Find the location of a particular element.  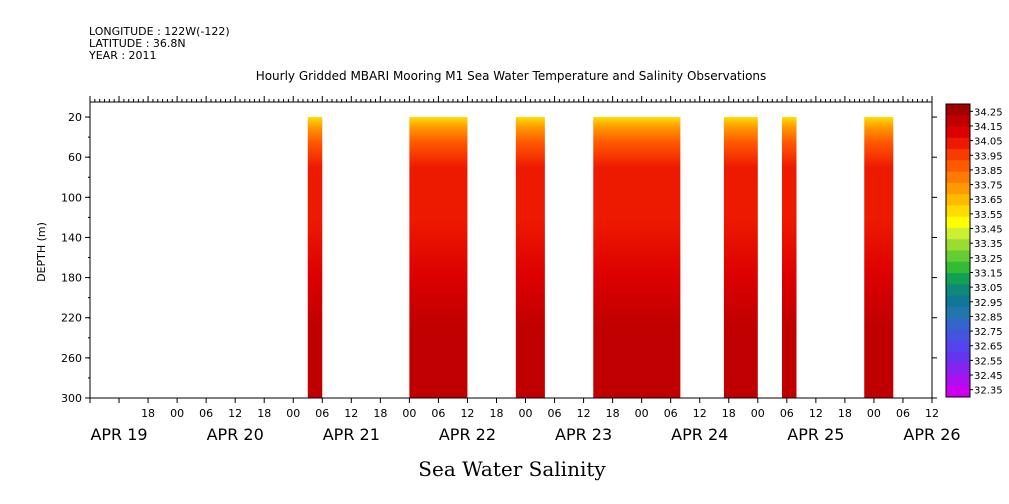

colorbar-frame is located at coordinates (958, 250).